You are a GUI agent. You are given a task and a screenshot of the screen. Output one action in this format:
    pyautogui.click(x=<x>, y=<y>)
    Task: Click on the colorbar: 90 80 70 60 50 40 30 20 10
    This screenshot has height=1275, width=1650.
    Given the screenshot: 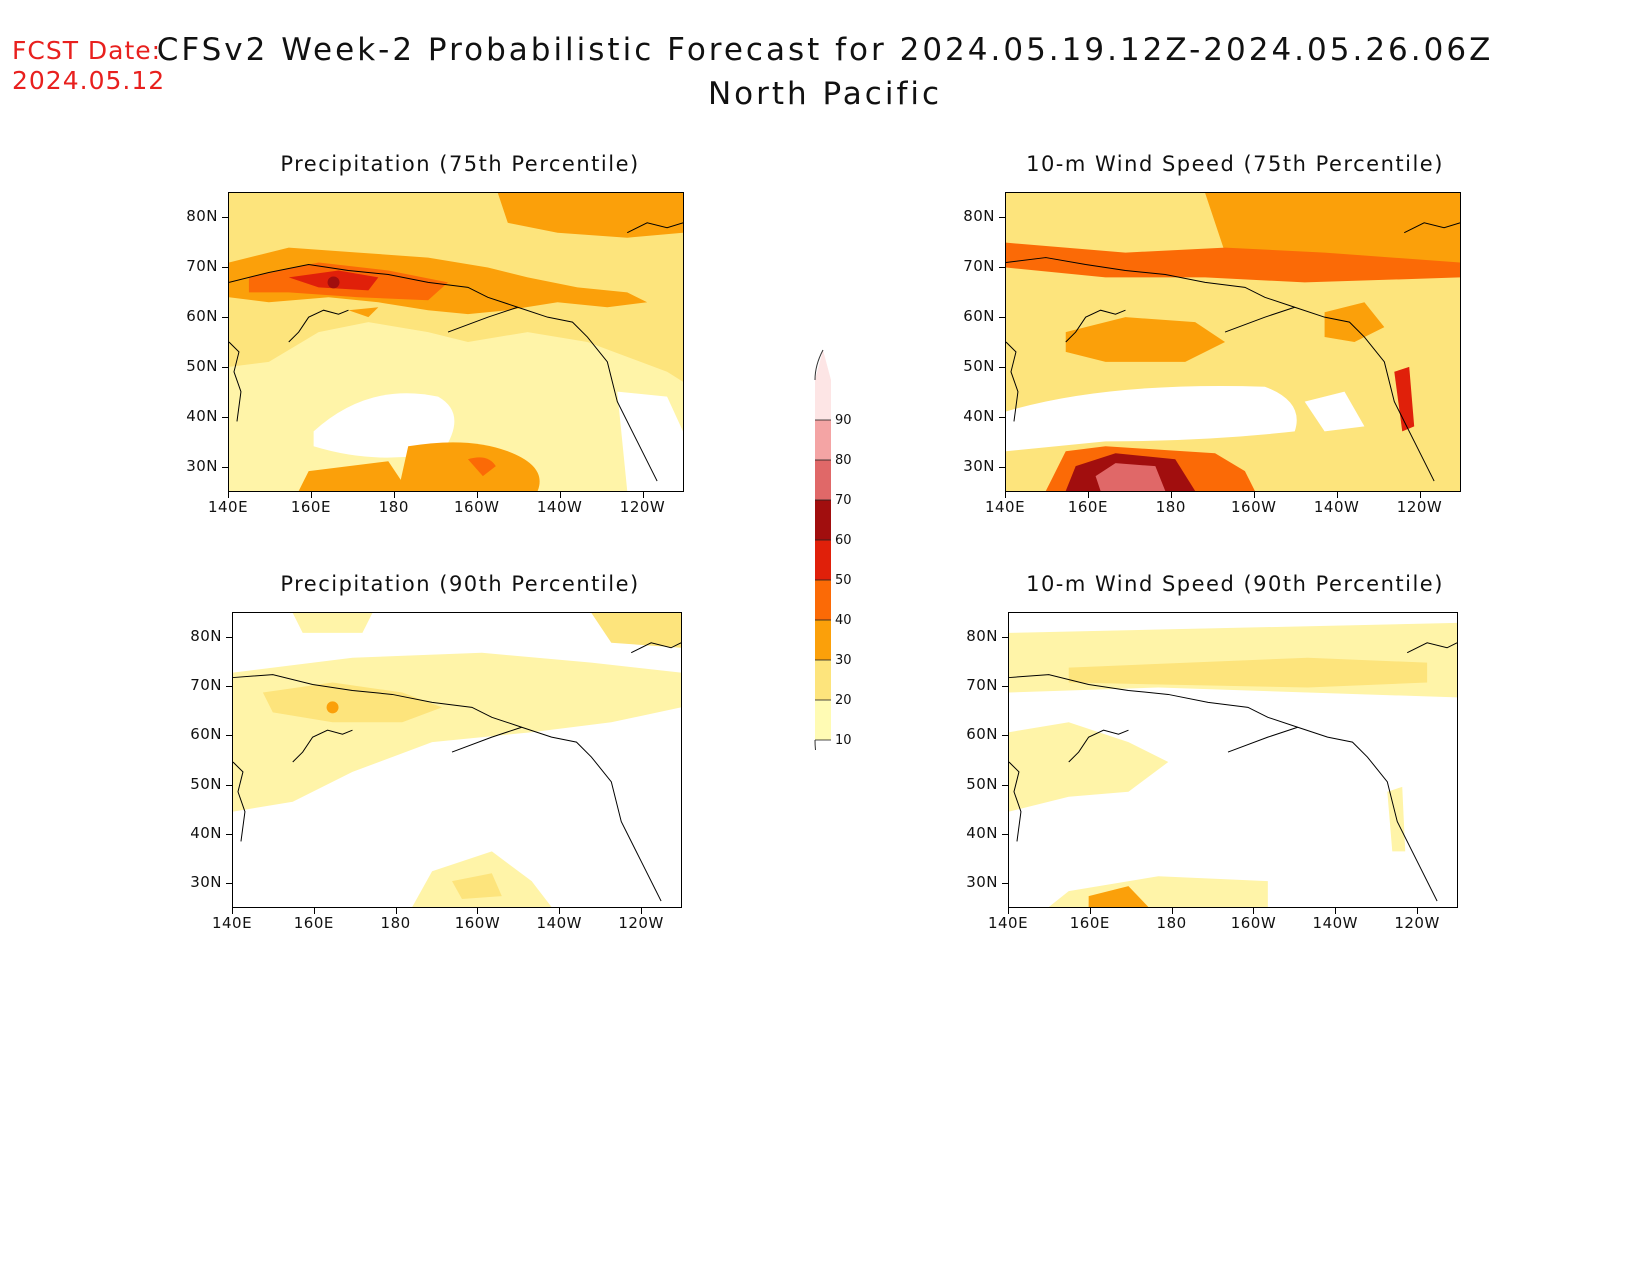 What is the action you would take?
    pyautogui.click(x=833, y=549)
    